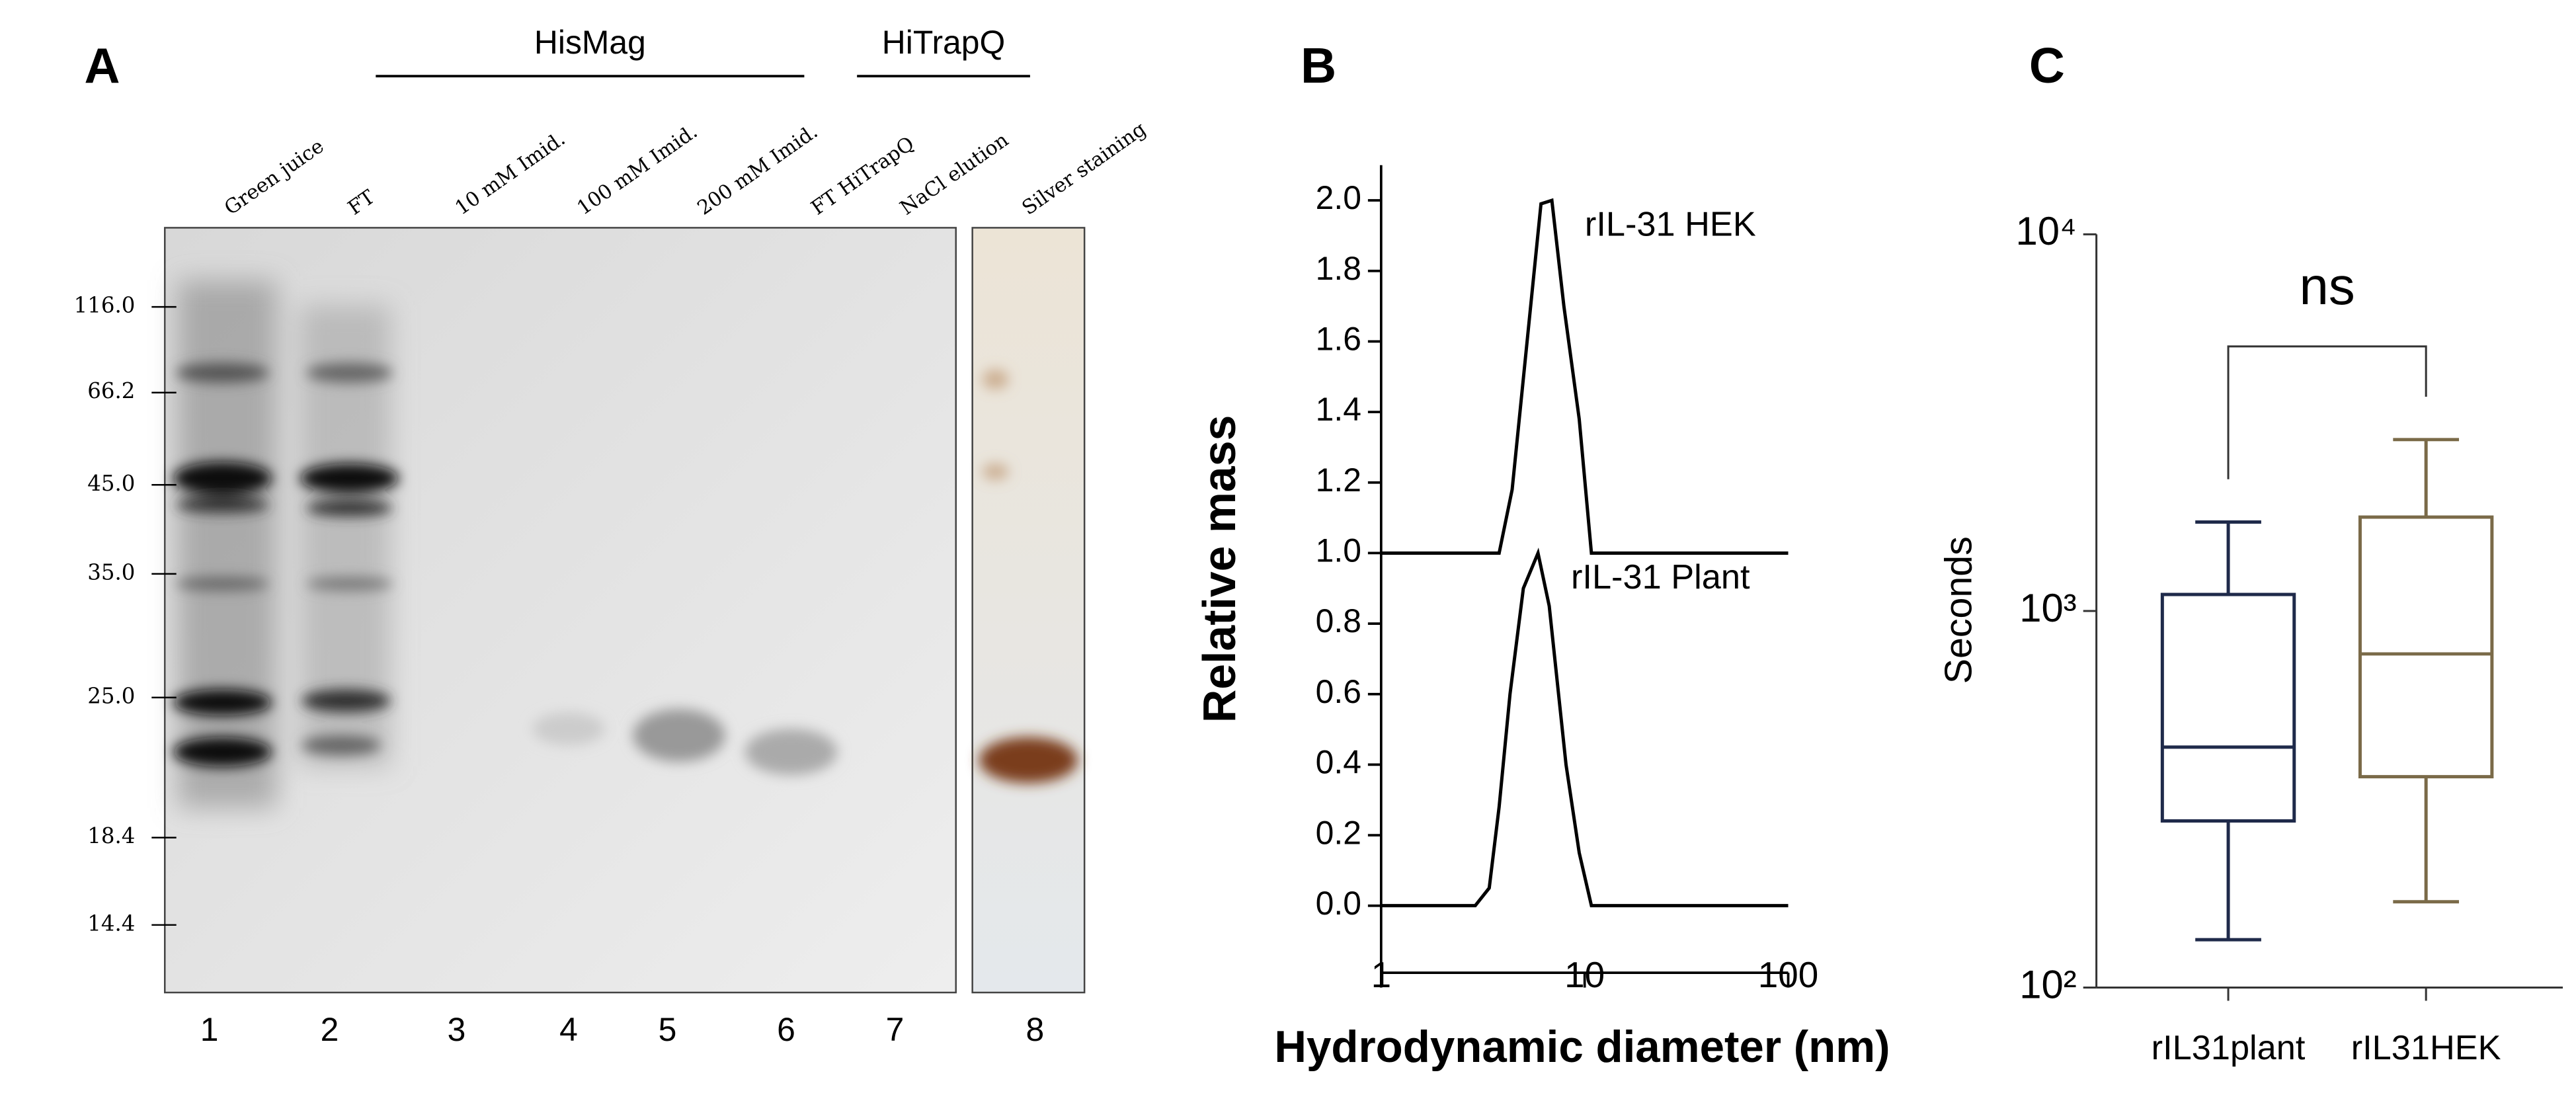 Image resolution: width=2576 pixels, height=1095 pixels. What do you see at coordinates (111, 835) in the screenshot?
I see `marker-label: 18.4` at bounding box center [111, 835].